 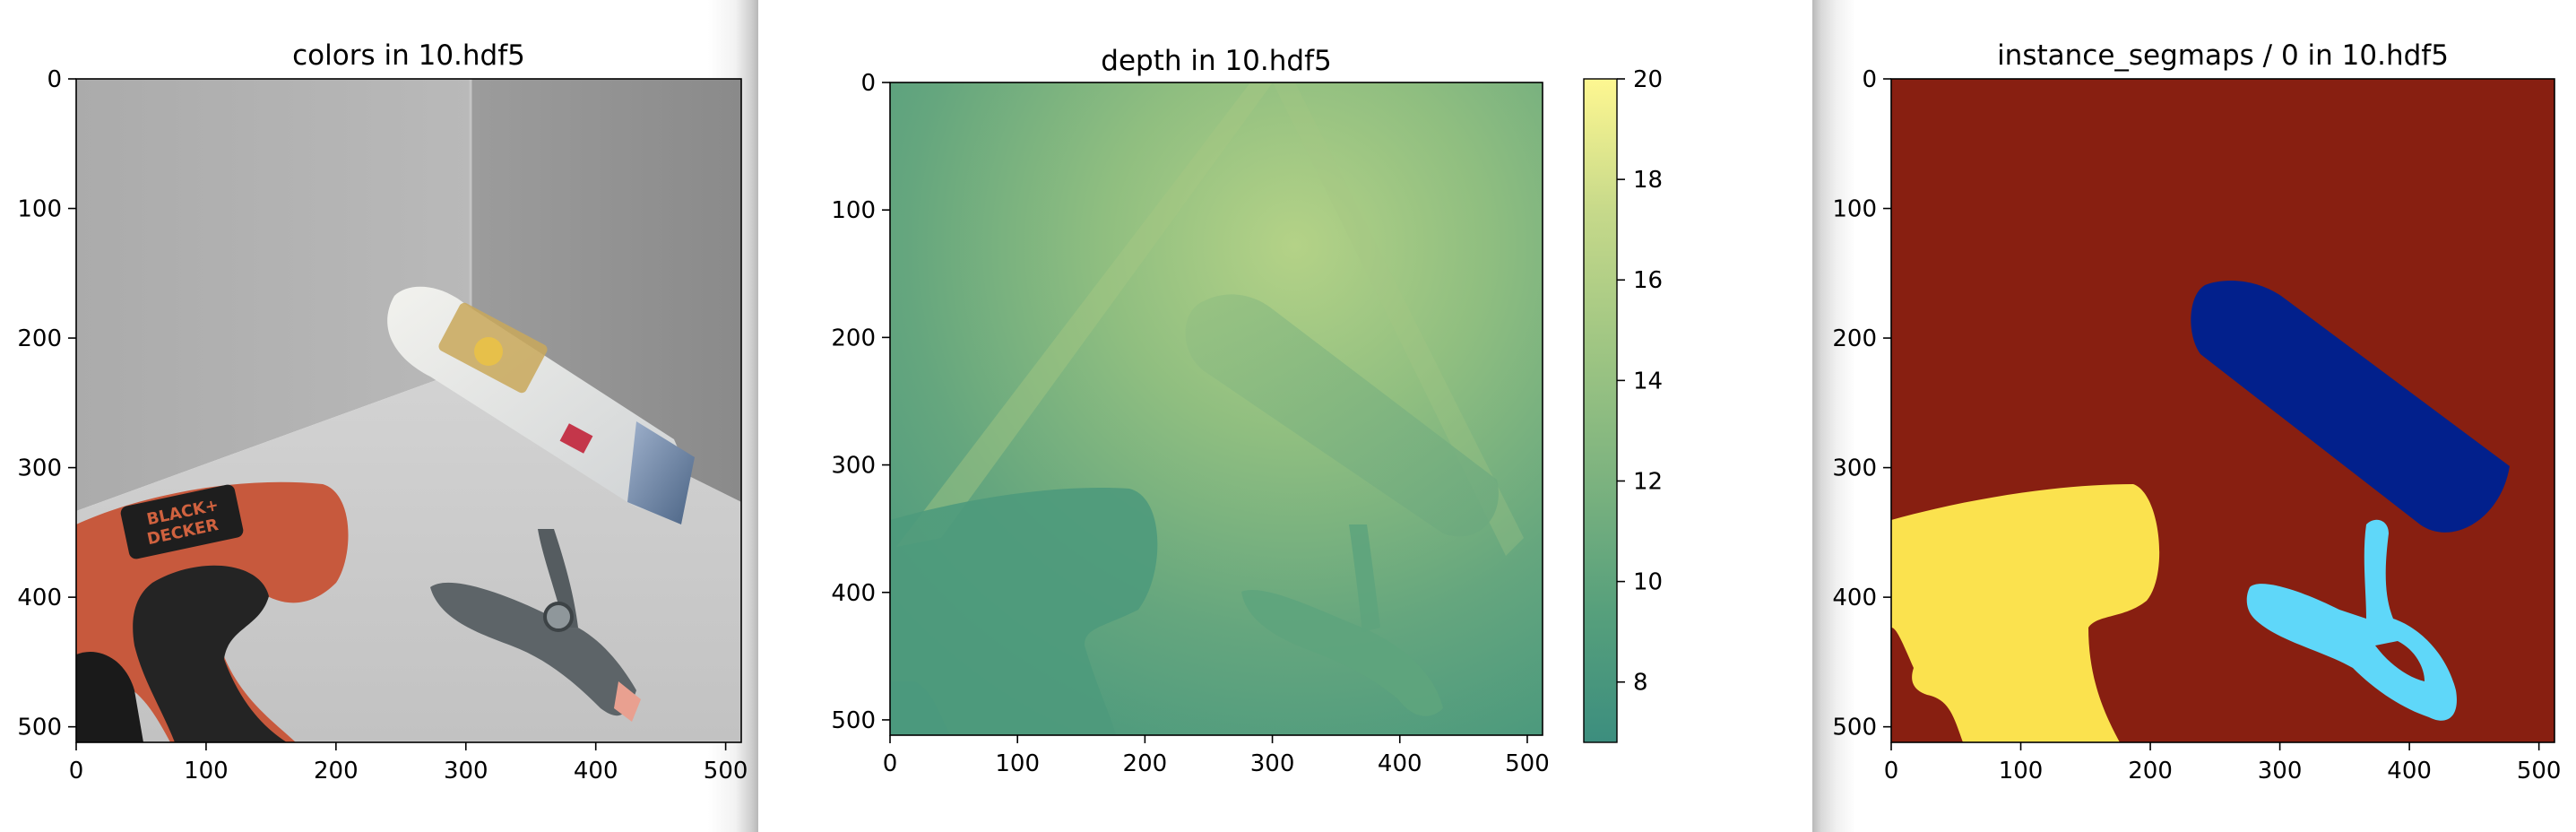 What do you see at coordinates (2025, 613) in the screenshot?
I see `segment-drill` at bounding box center [2025, 613].